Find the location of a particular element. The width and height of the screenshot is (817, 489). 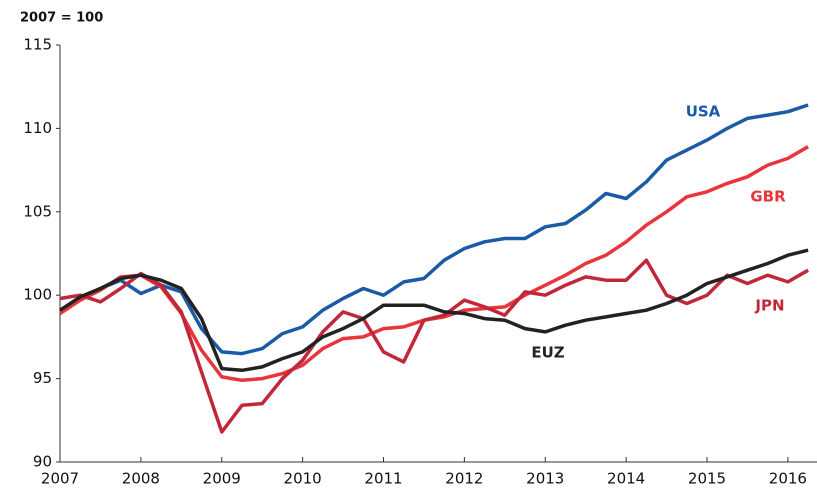

x-tick-label: 2011 is located at coordinates (383, 479).